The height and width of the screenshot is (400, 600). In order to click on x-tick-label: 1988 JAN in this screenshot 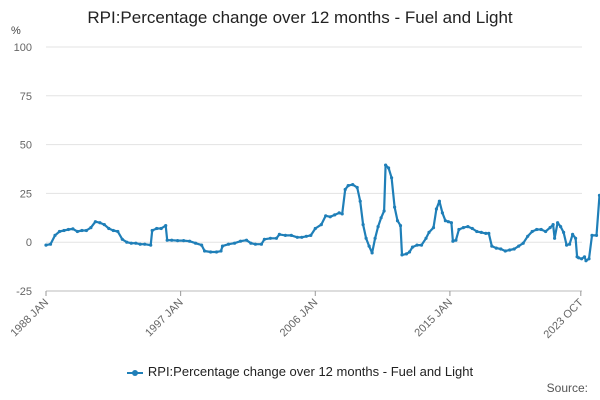, I will do `click(29, 318)`.